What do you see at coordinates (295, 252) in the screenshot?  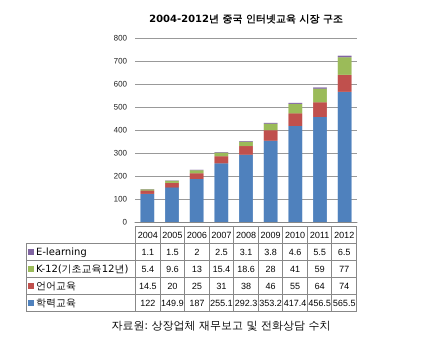 I see `data-label: 4.6` at bounding box center [295, 252].